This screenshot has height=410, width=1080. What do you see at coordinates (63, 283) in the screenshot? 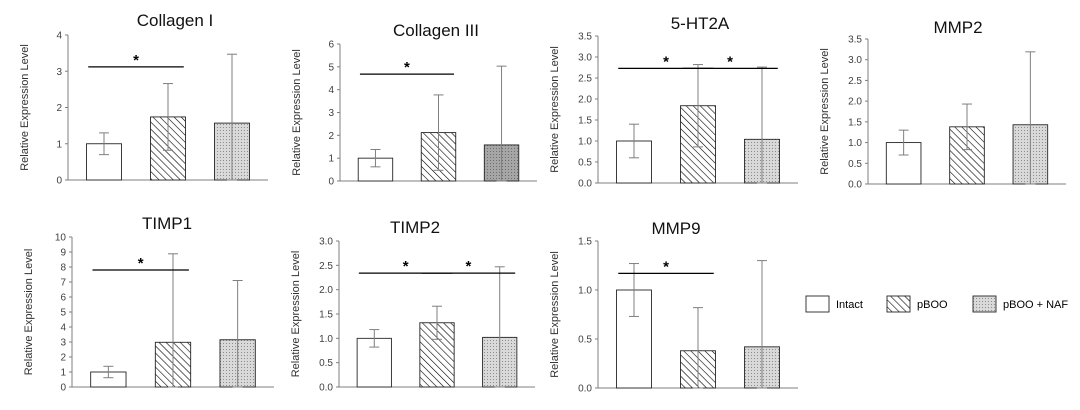
I see `y-tick-label: 7` at bounding box center [63, 283].